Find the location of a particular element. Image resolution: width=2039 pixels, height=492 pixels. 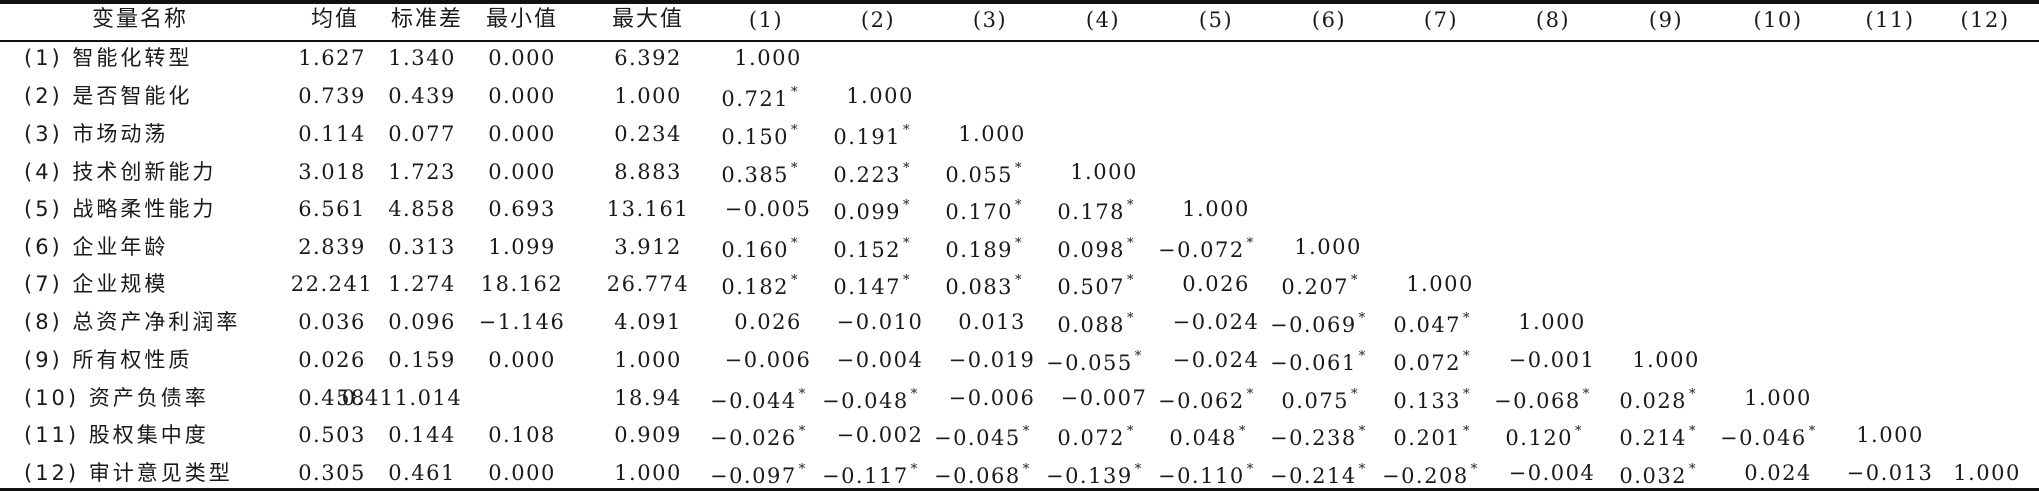

correlation-value: −0.062 * is located at coordinates (1206, 400).